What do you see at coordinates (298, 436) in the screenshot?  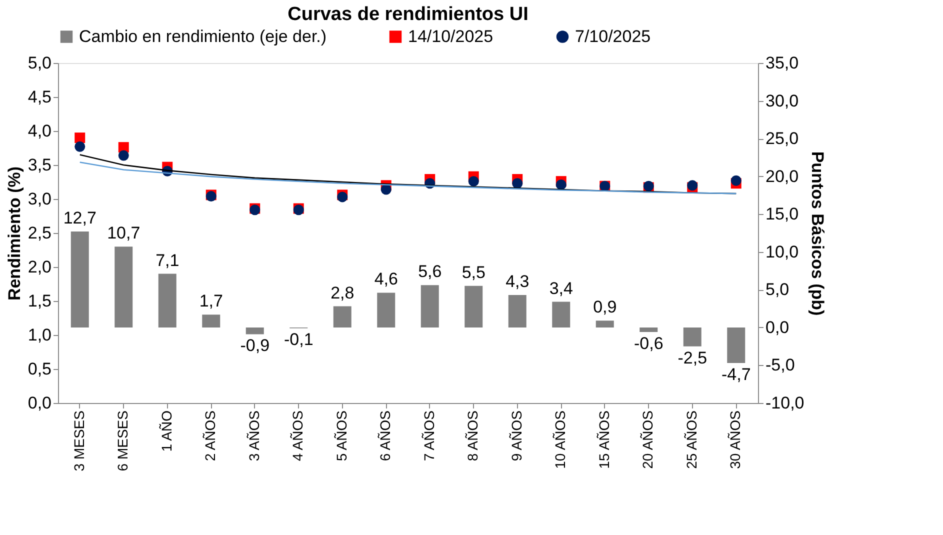 I see `x-tick-label: 4 AÑOS` at bounding box center [298, 436].